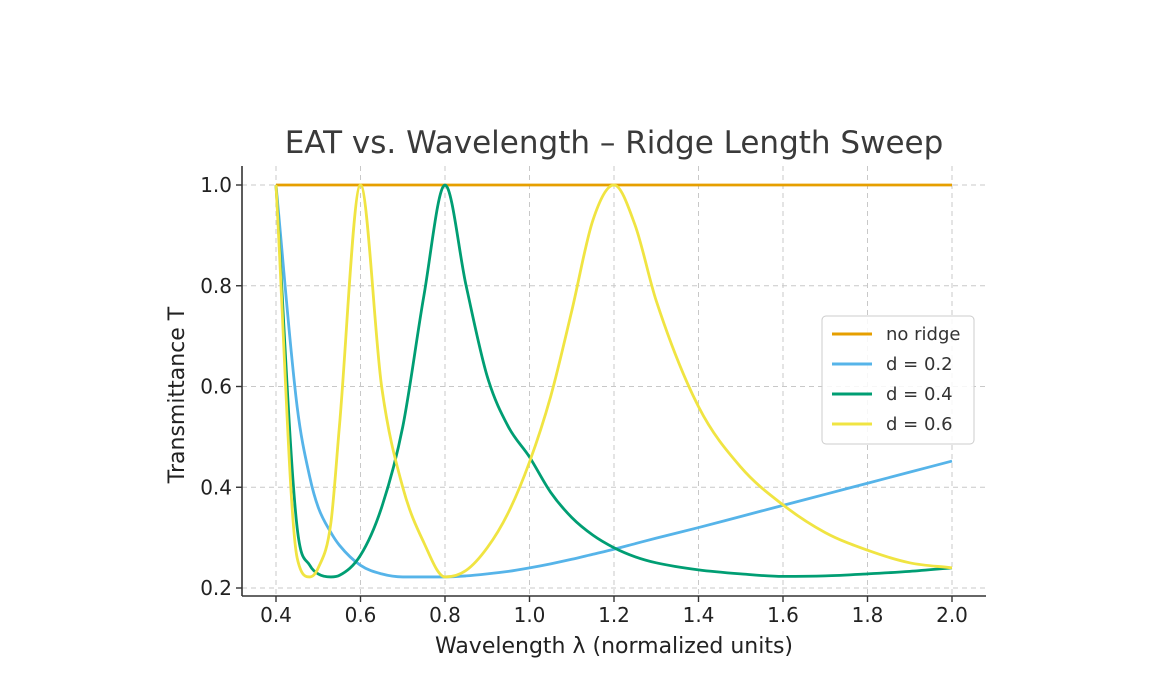  I want to click on legend-box, so click(898, 380).